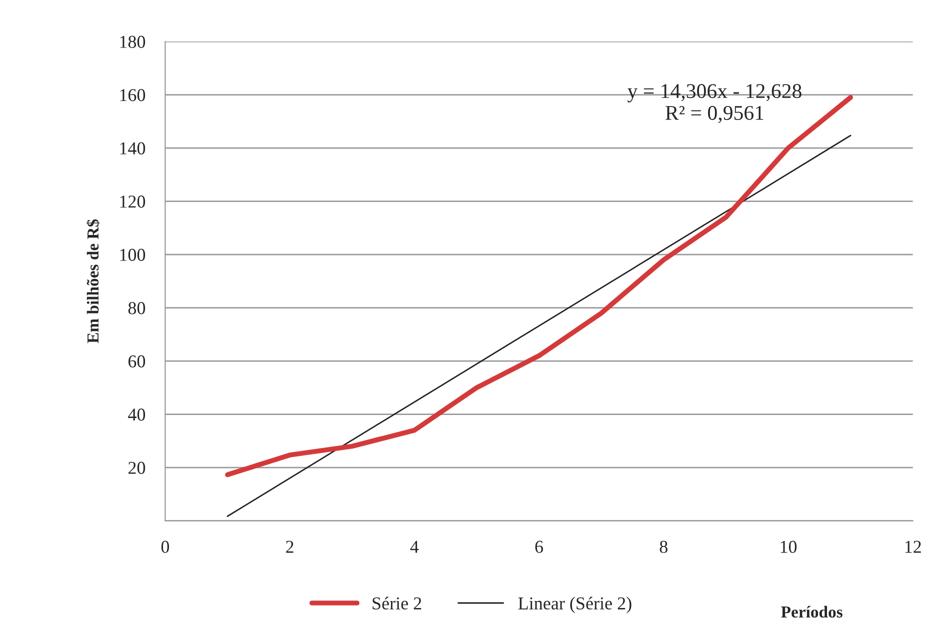 The width and height of the screenshot is (944, 639). What do you see at coordinates (414, 546) in the screenshot?
I see `x-tick-label: 4` at bounding box center [414, 546].